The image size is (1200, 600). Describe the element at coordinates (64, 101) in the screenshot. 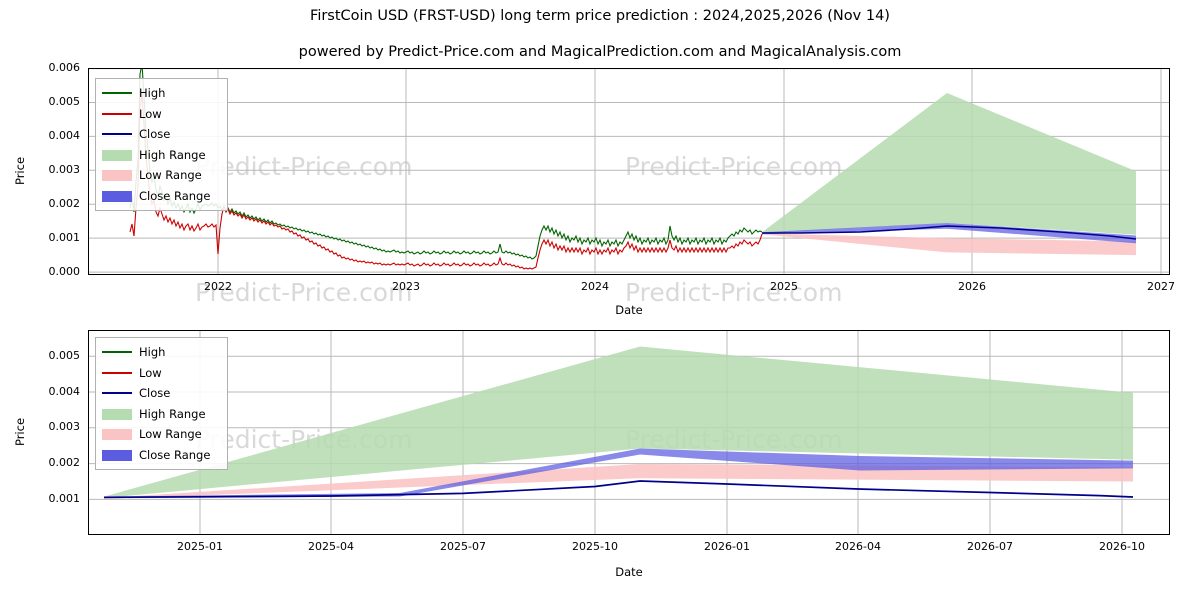

I see `top-ytick-5: 0.005` at that location.